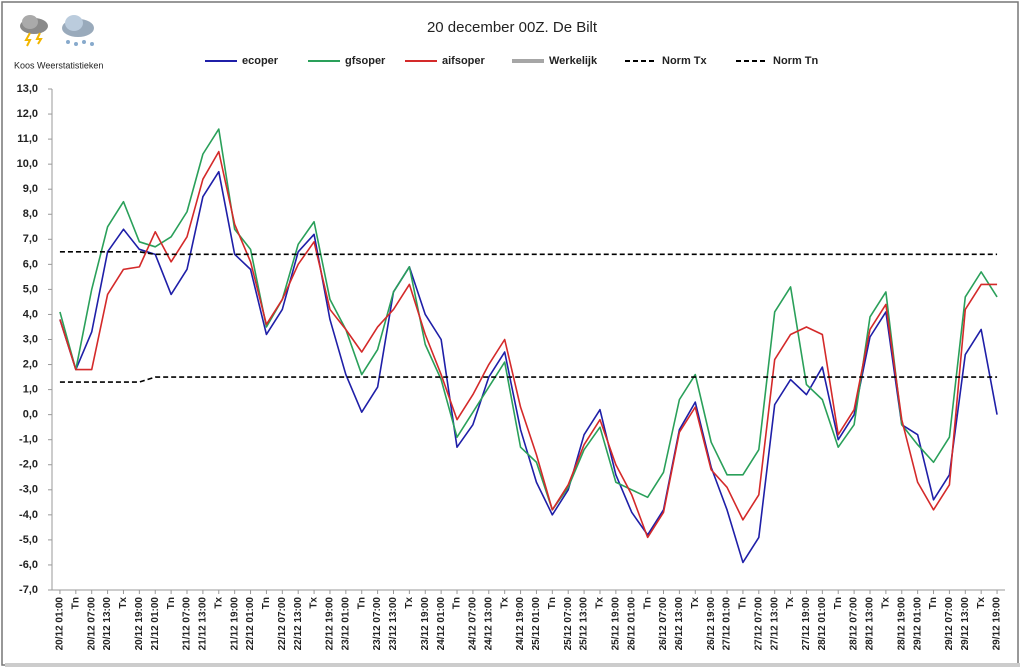 This screenshot has height=671, width=1024. I want to click on x-tick-label: 28/12 01:00, so click(822, 624).